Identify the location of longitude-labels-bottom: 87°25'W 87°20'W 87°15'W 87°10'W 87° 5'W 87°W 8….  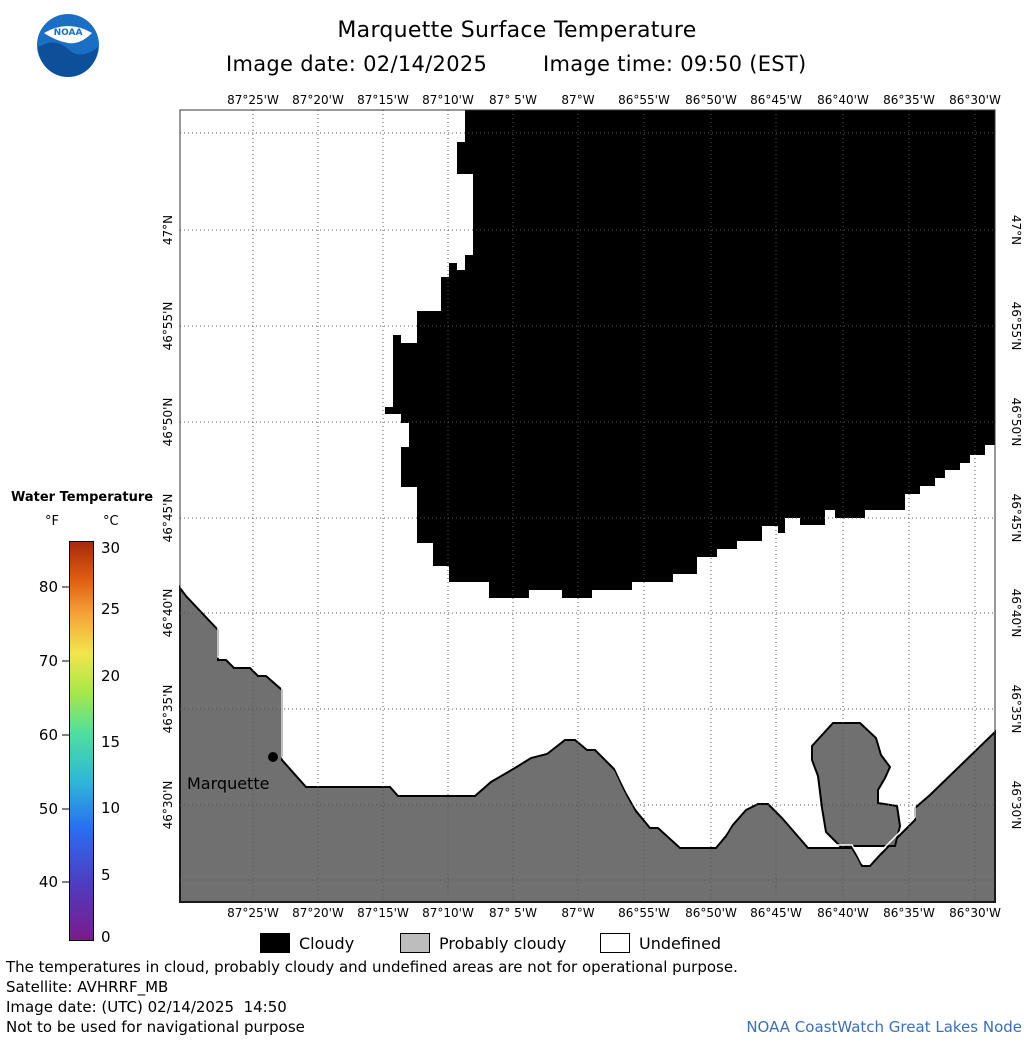
(614, 913).